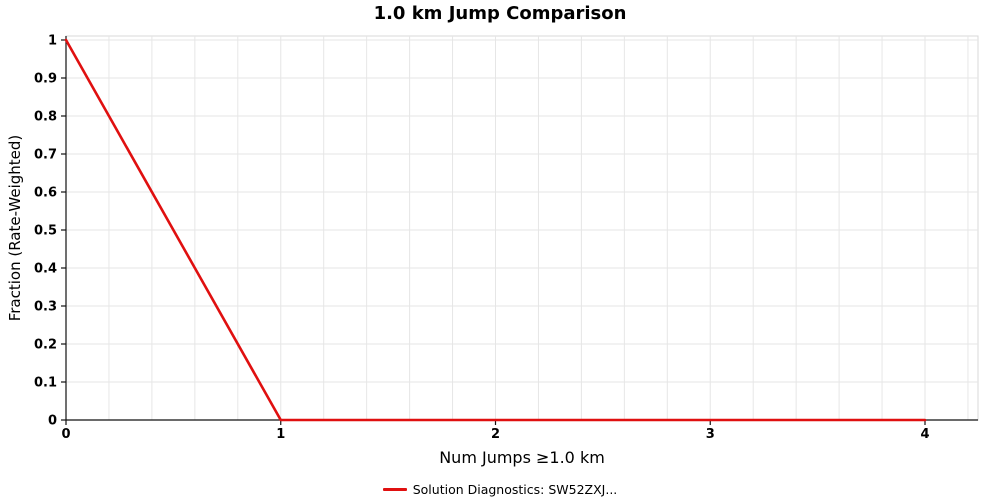  I want to click on y-tick-label: 0.2, so click(45, 345).